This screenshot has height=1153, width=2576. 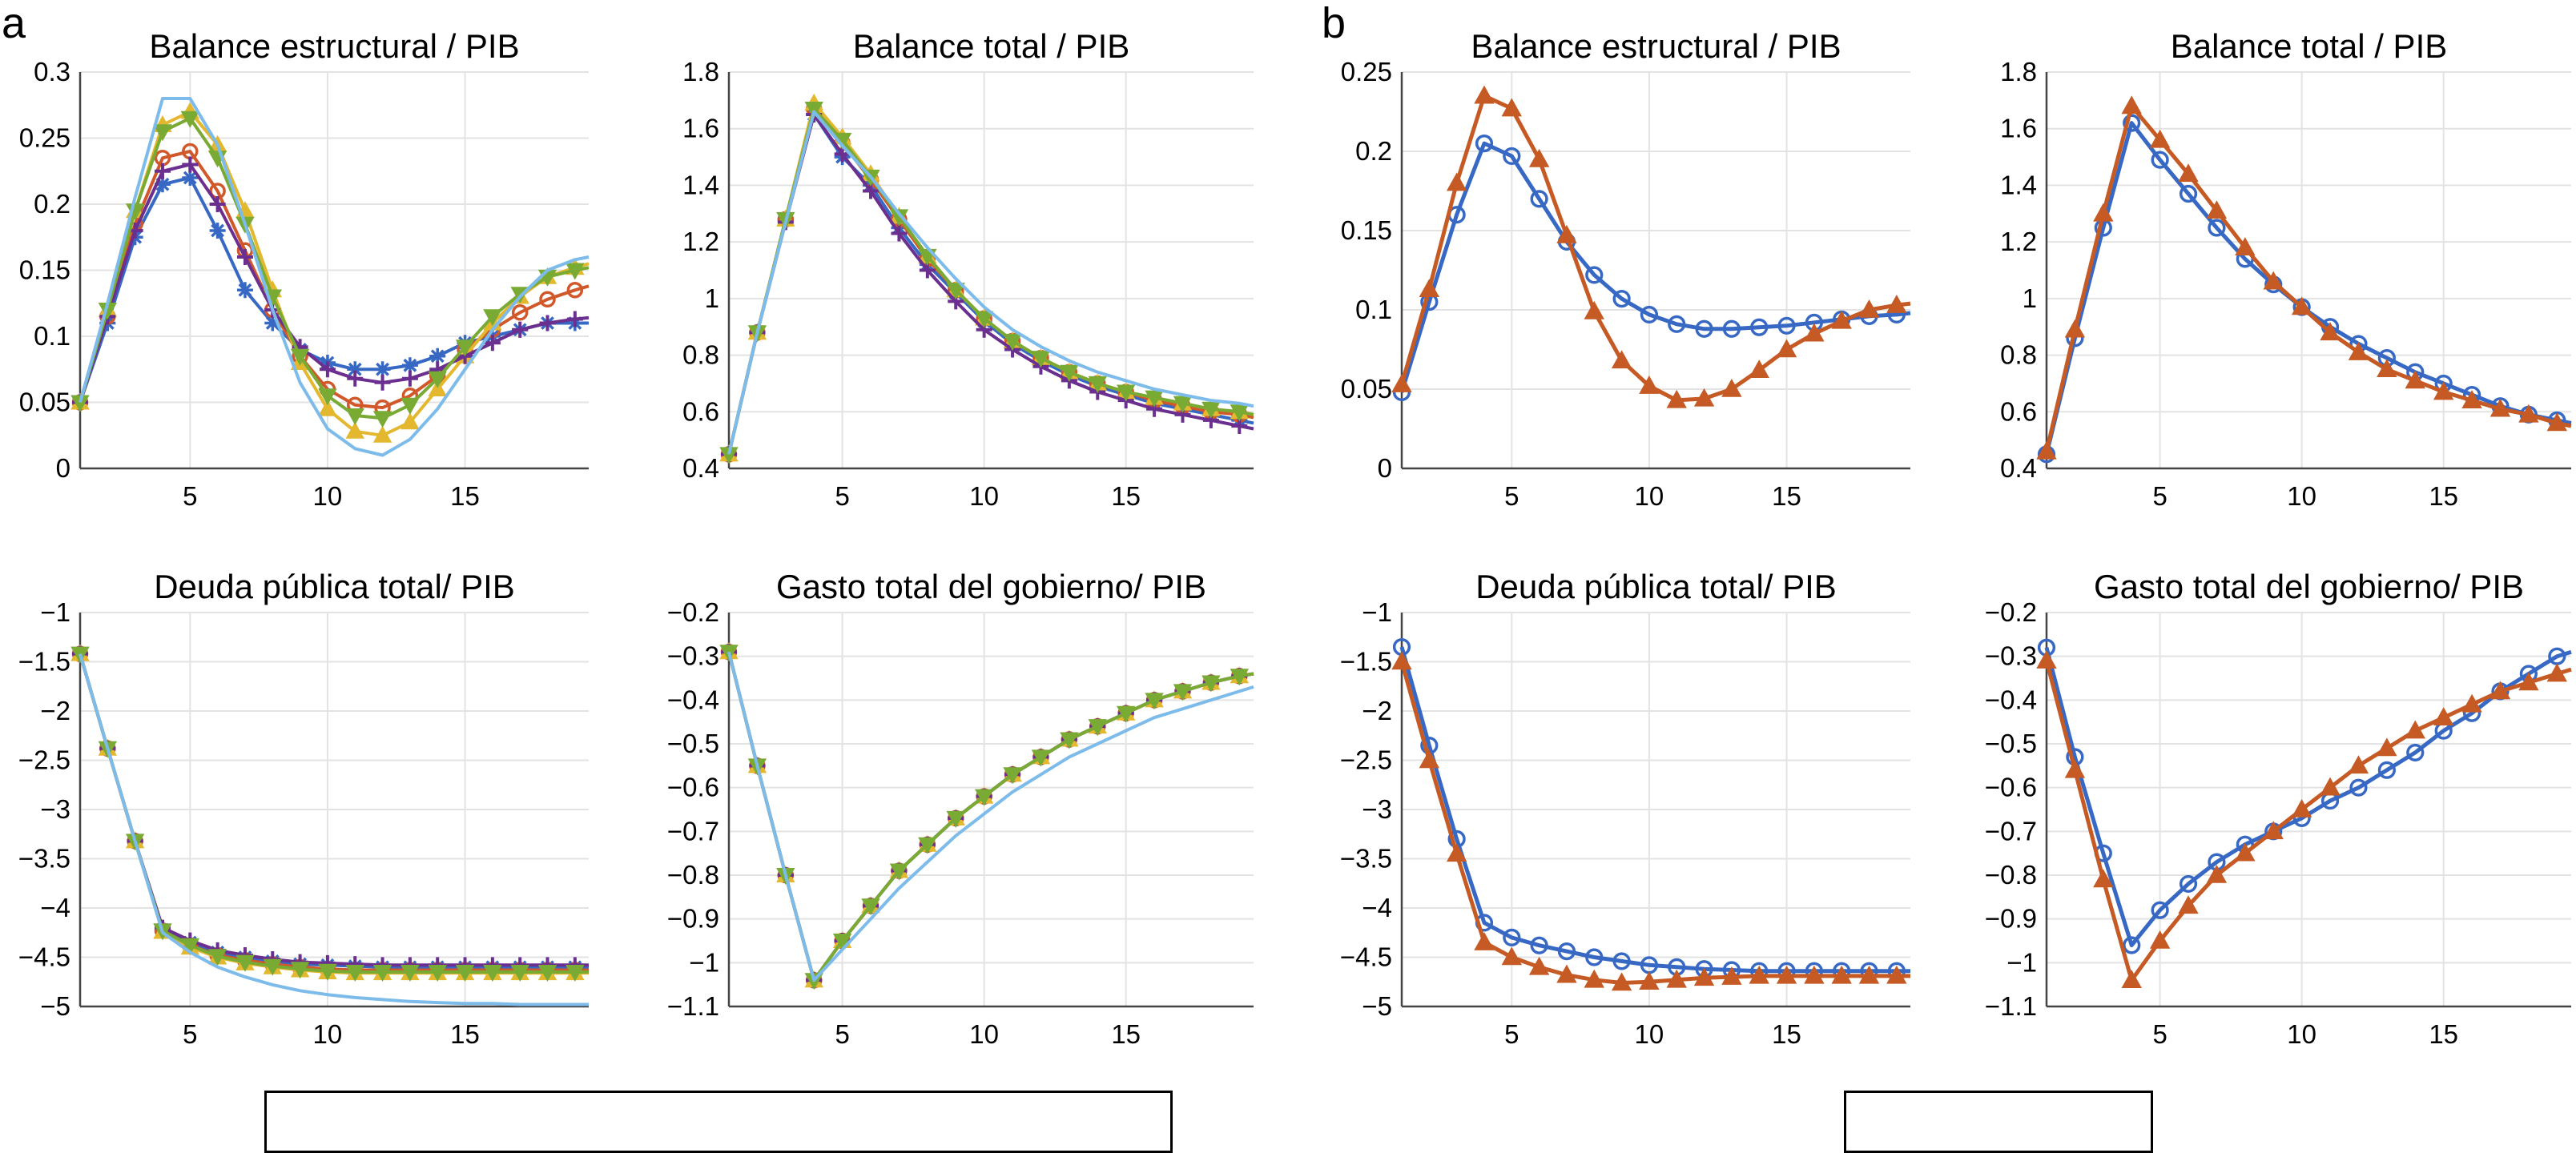 I want to click on y-tick-label: −0.7, so click(x=693, y=831).